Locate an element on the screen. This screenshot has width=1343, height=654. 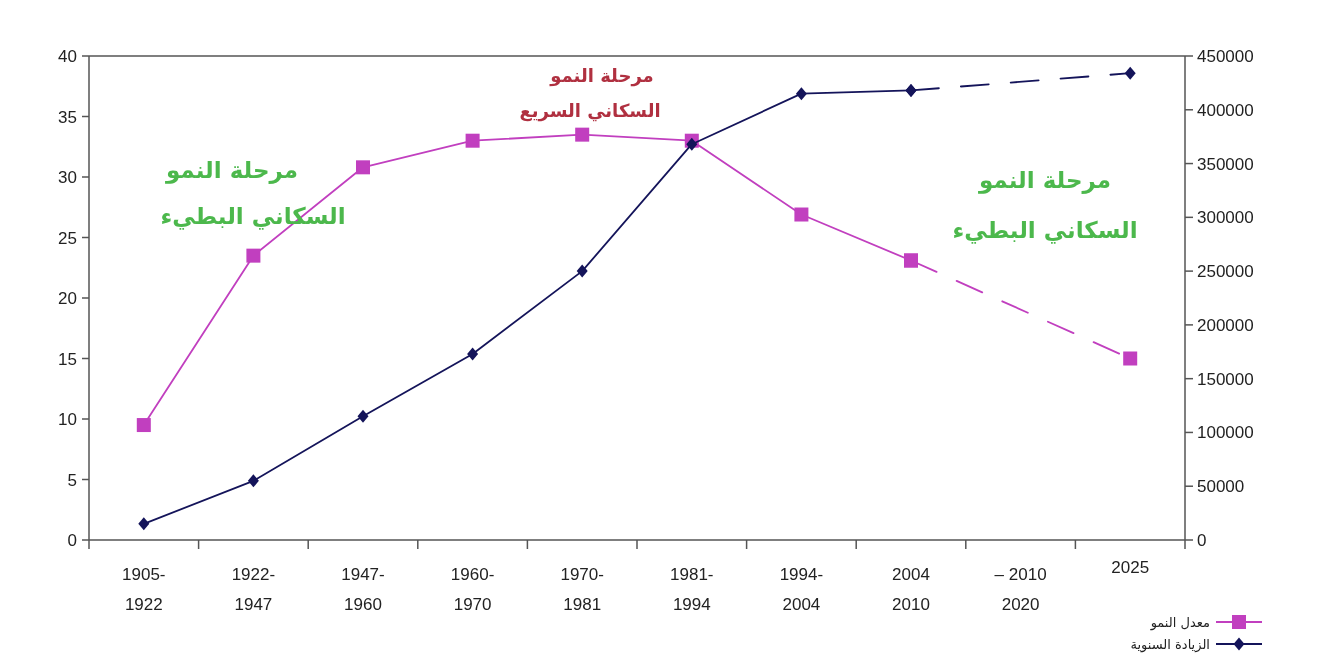
y-tick-label: 25 is located at coordinates (67, 238).